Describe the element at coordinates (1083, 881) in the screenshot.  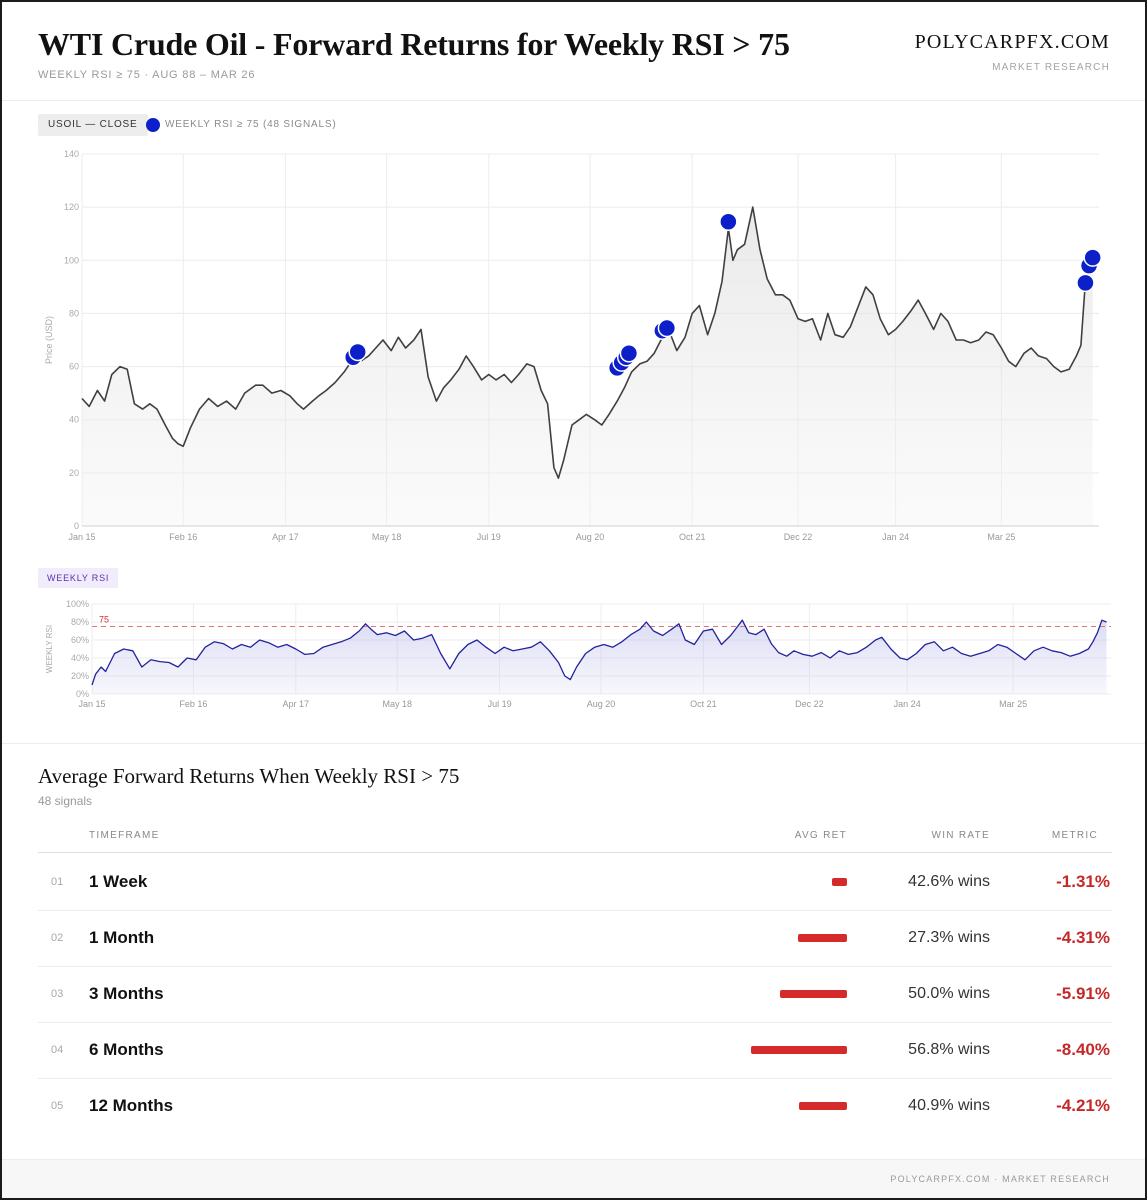
I see `row-metric: -1.31%` at that location.